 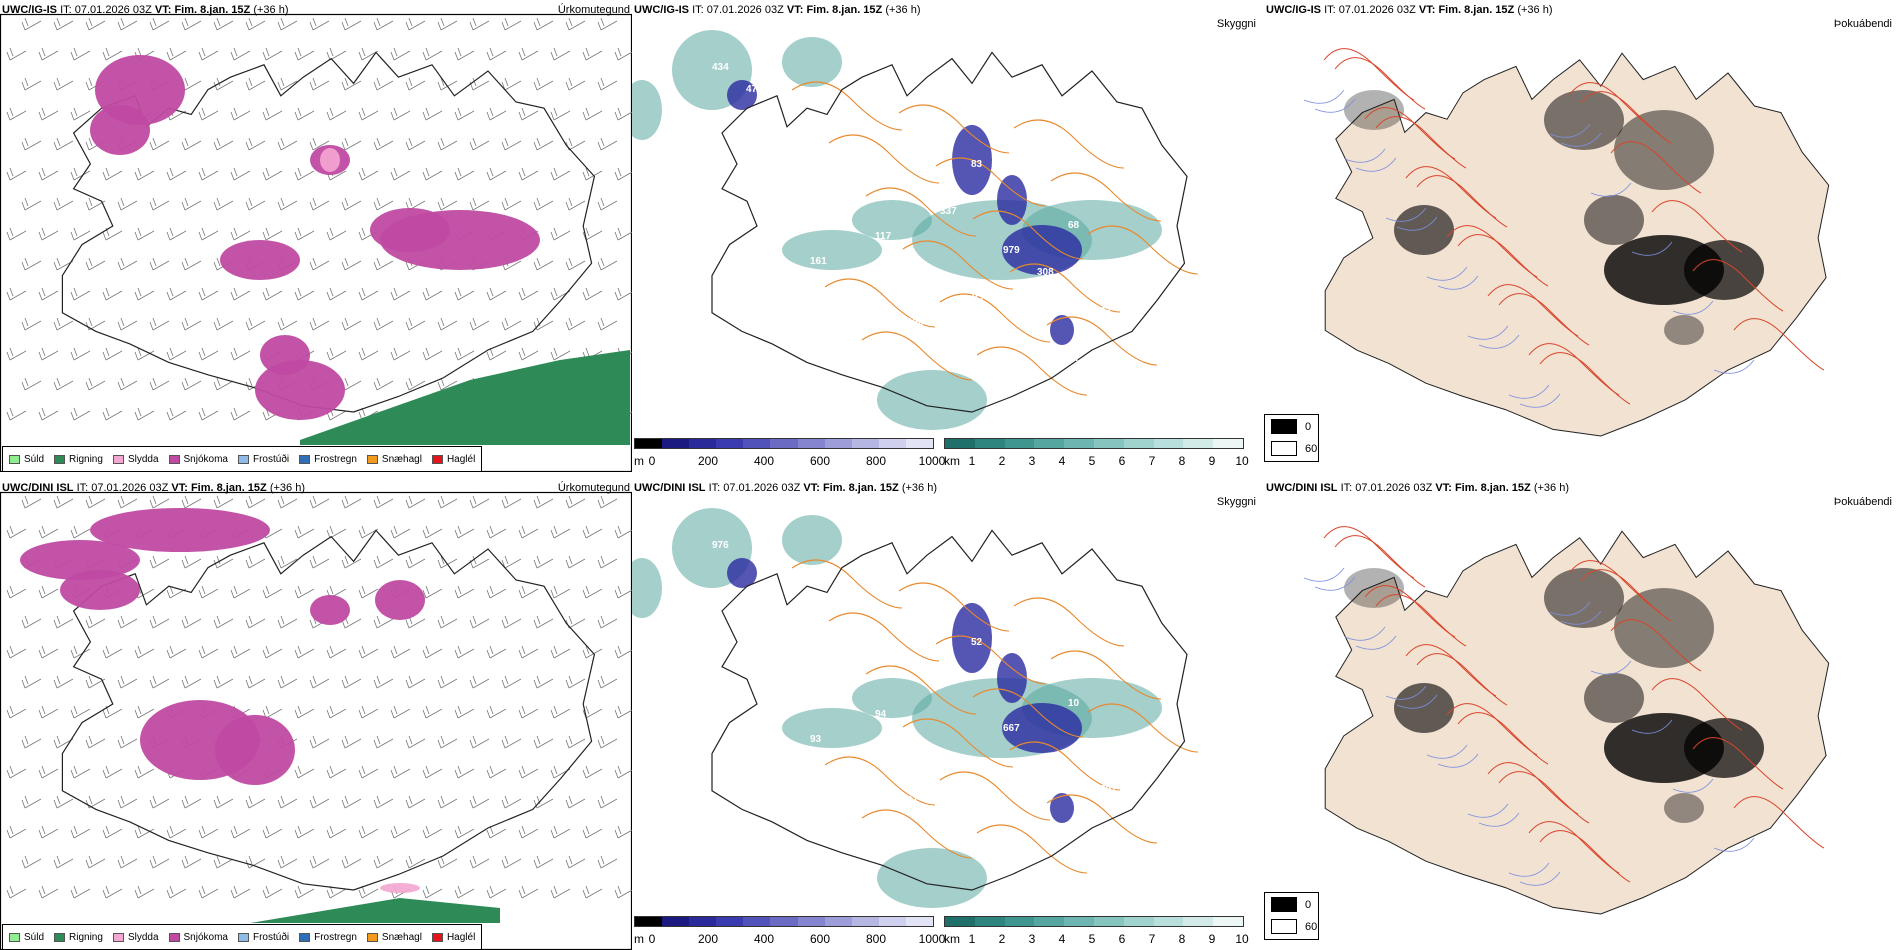 I want to click on height-tick: 600, so click(x=820, y=461).